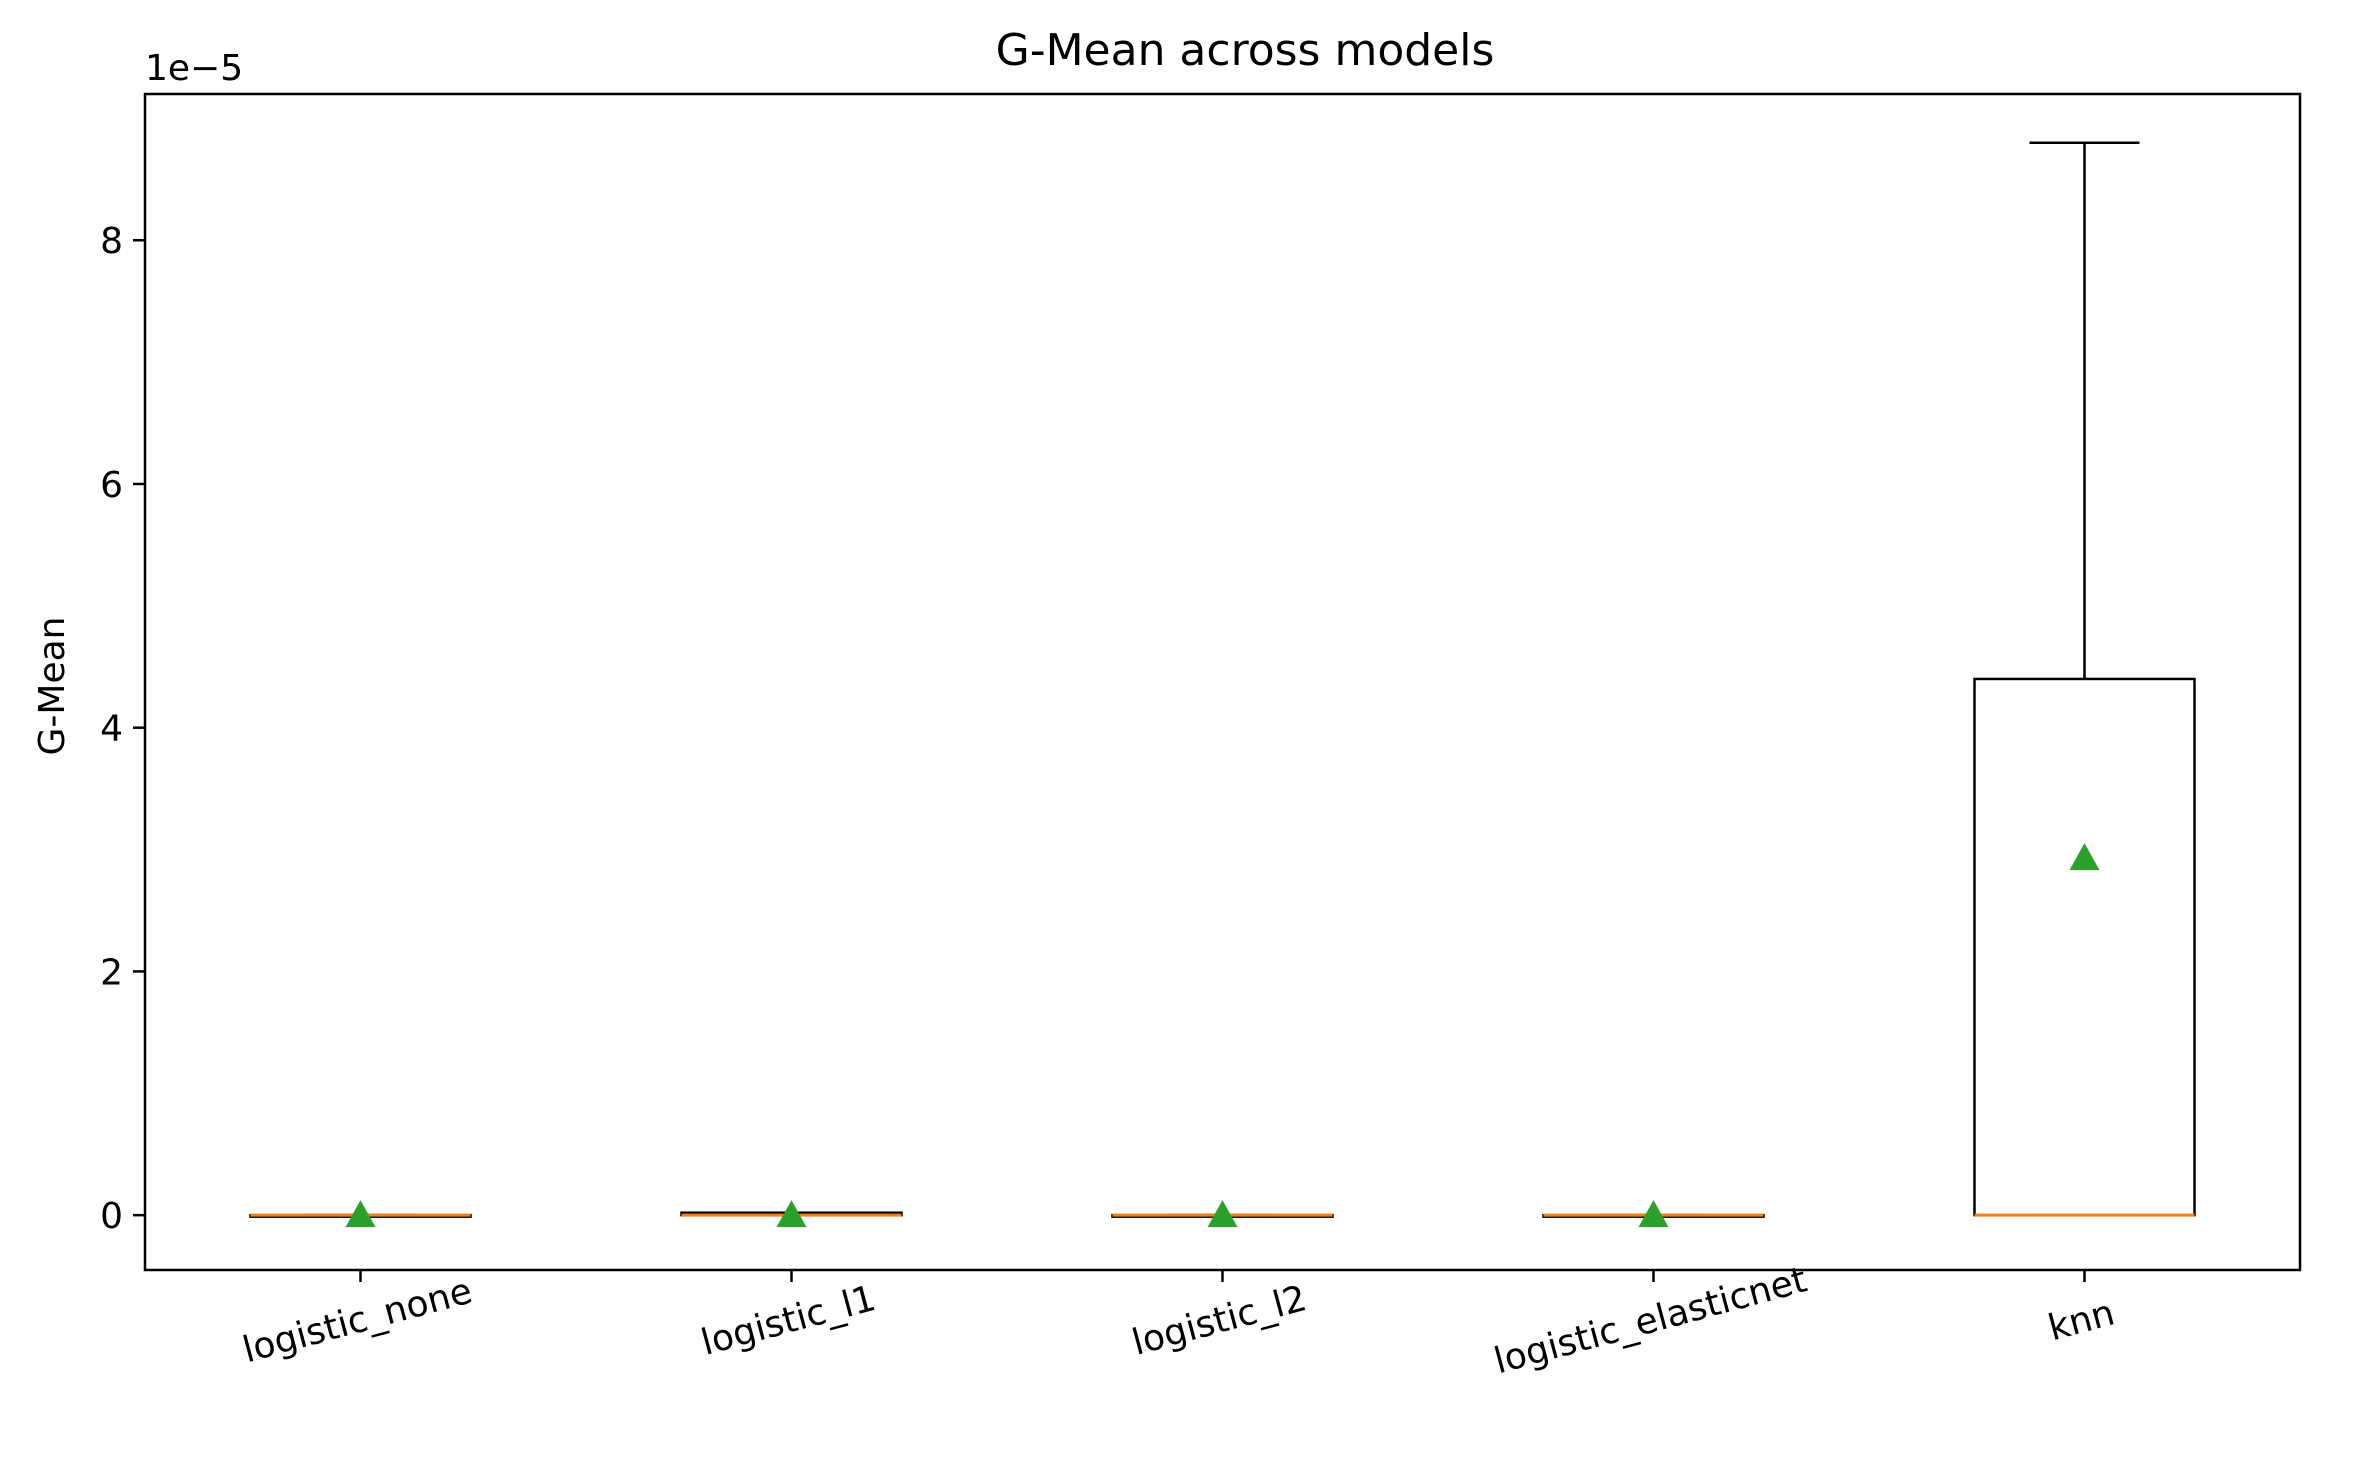  What do you see at coordinates (1245, 50) in the screenshot?
I see `chart-title: G-Mean across models` at bounding box center [1245, 50].